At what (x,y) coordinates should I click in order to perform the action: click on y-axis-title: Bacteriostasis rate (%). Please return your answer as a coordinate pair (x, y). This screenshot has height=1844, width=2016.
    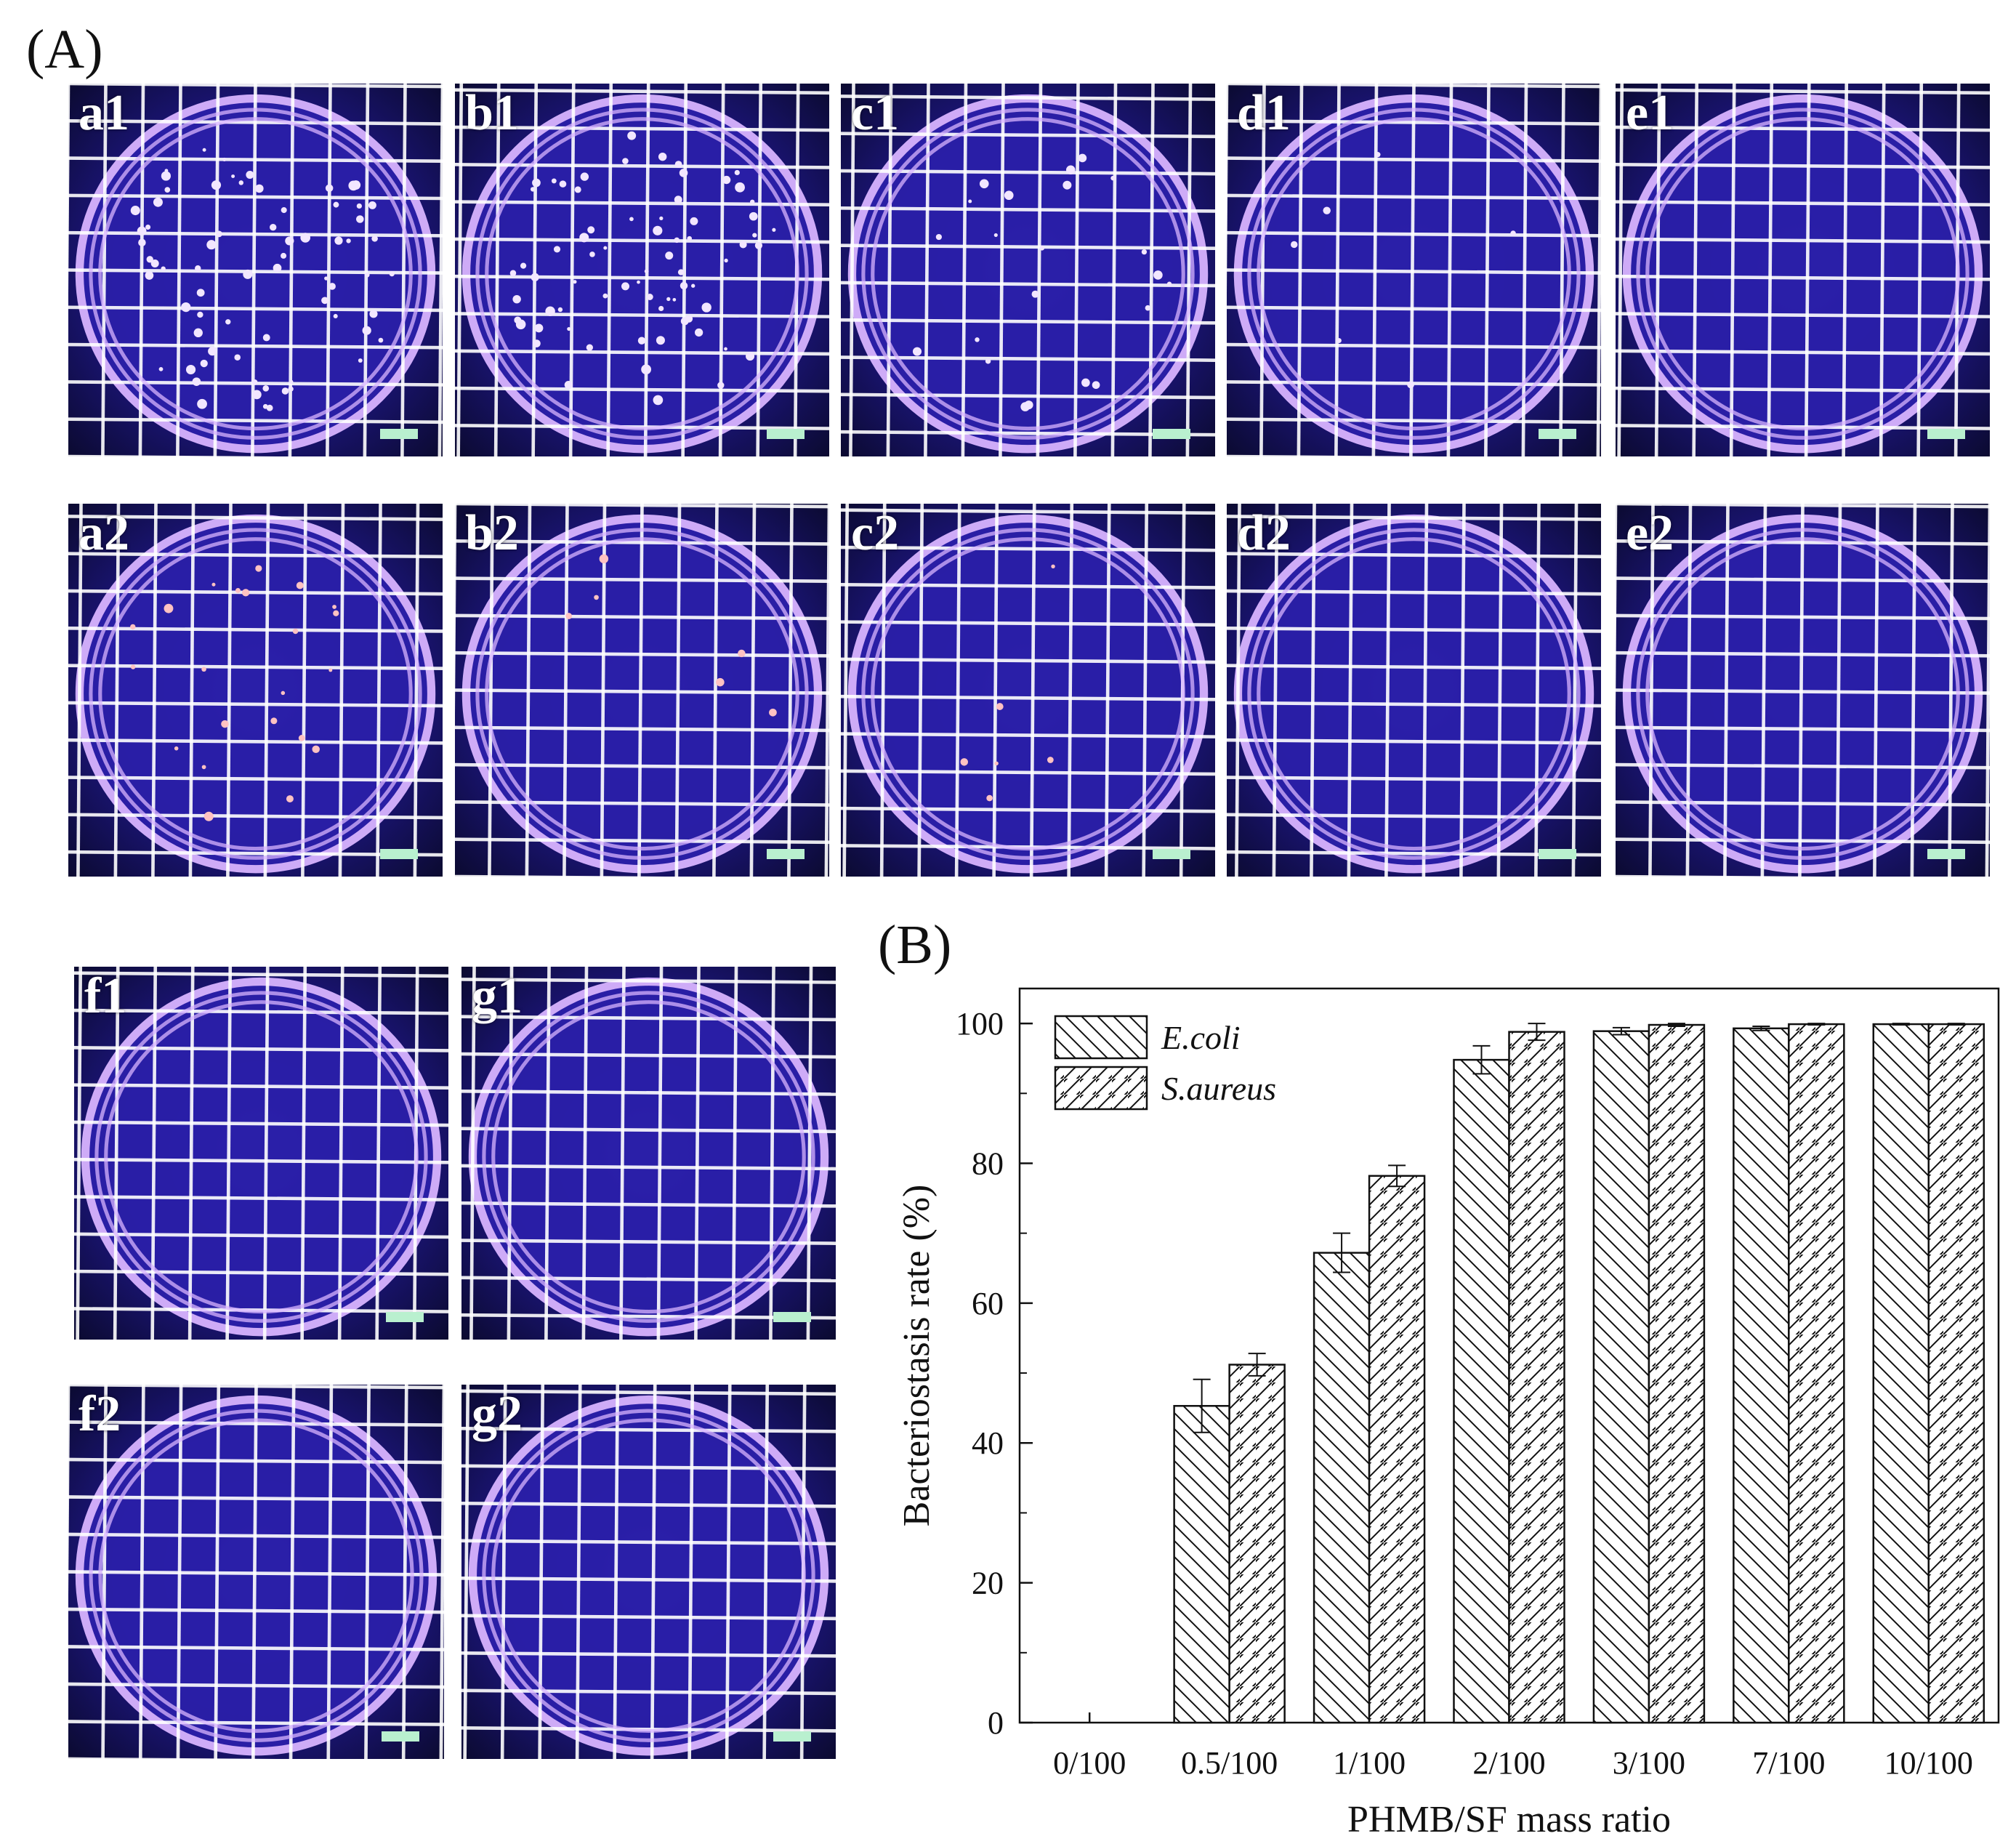
    Looking at the image, I should click on (917, 1356).